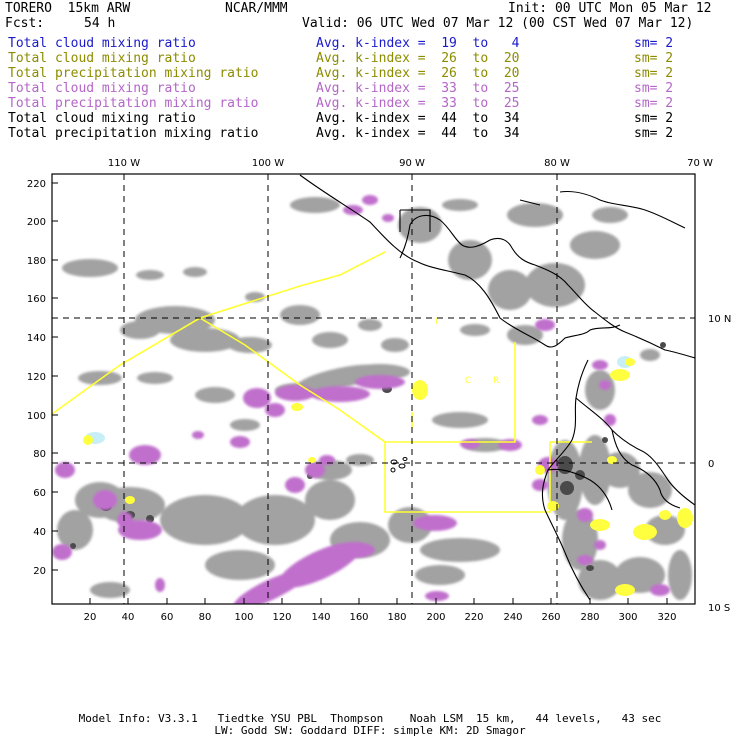  What do you see at coordinates (36, 416) in the screenshot?
I see `y-tick-label: 100` at bounding box center [36, 416].